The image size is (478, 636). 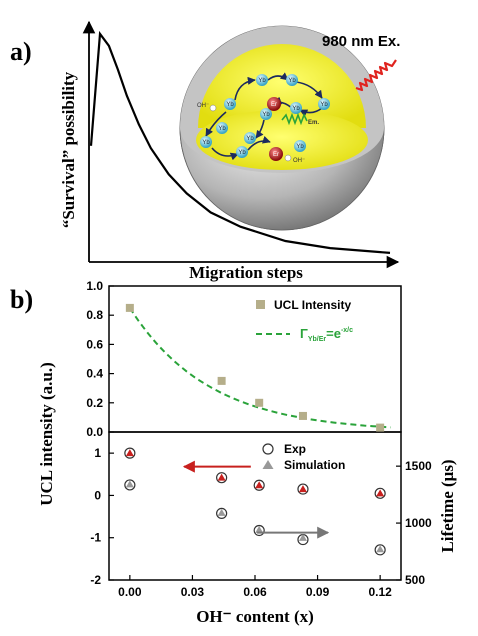 What do you see at coordinates (95, 538) in the screenshot?
I see `left-y-tick-label: -1` at bounding box center [95, 538].